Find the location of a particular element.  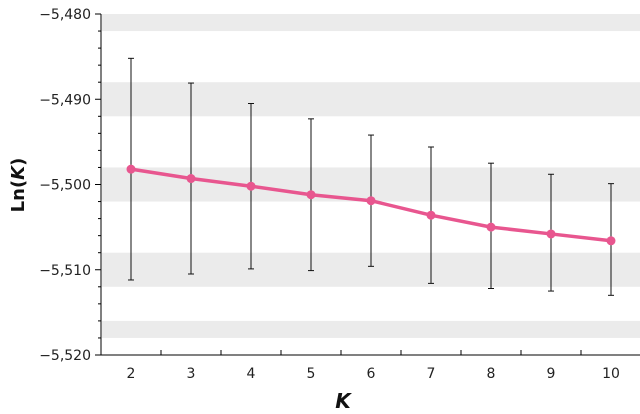

x-tick-label: 7 is located at coordinates (431, 374).